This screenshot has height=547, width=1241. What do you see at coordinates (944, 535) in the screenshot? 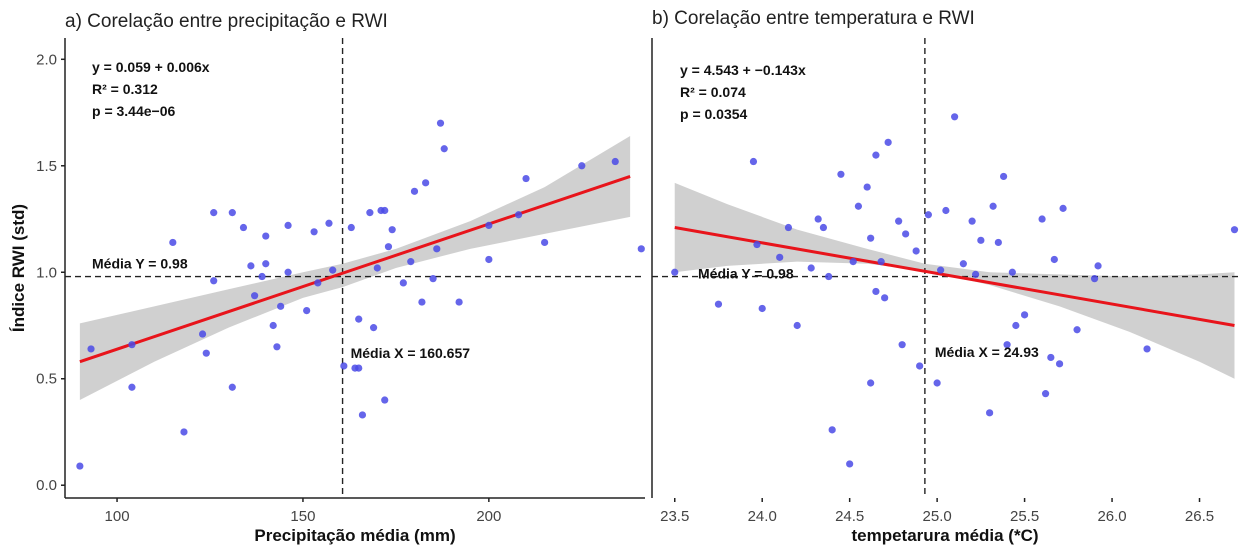
I see `x-axis-label: tempetarura média (*C)` at bounding box center [944, 535].